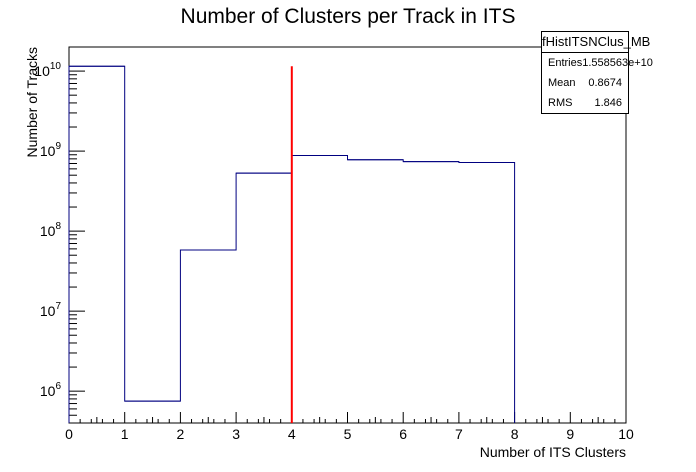 The width and height of the screenshot is (696, 472). I want to click on x-tick-label: 10, so click(626, 434).